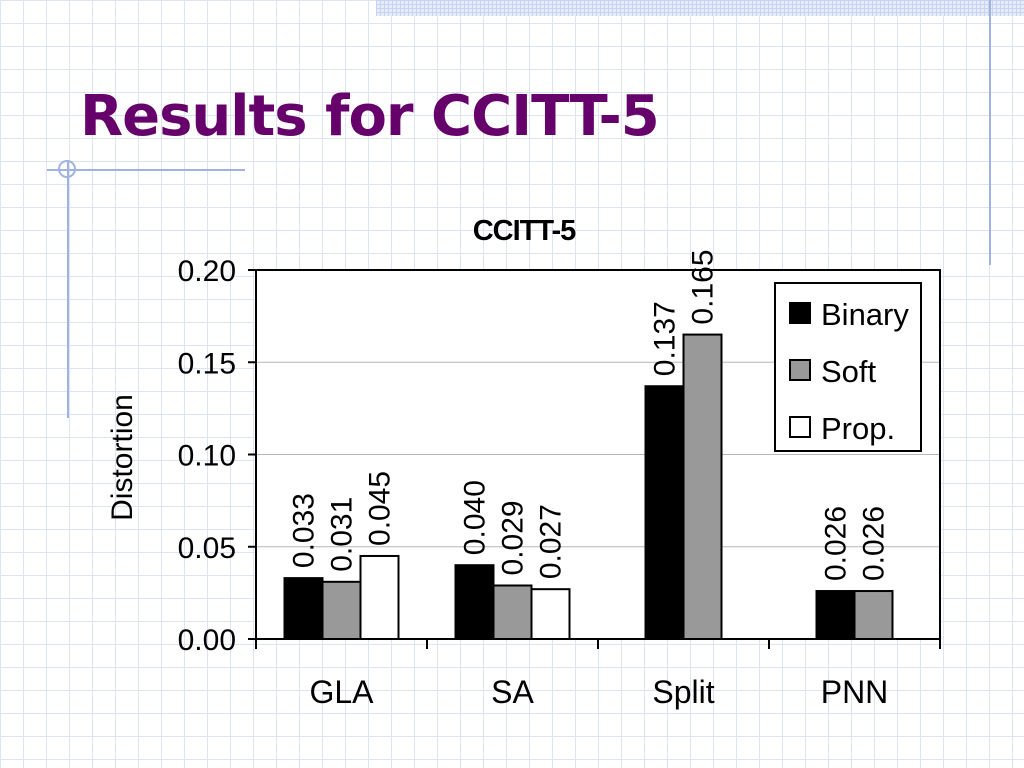  I want to click on x-category-label: Split, so click(683, 692).